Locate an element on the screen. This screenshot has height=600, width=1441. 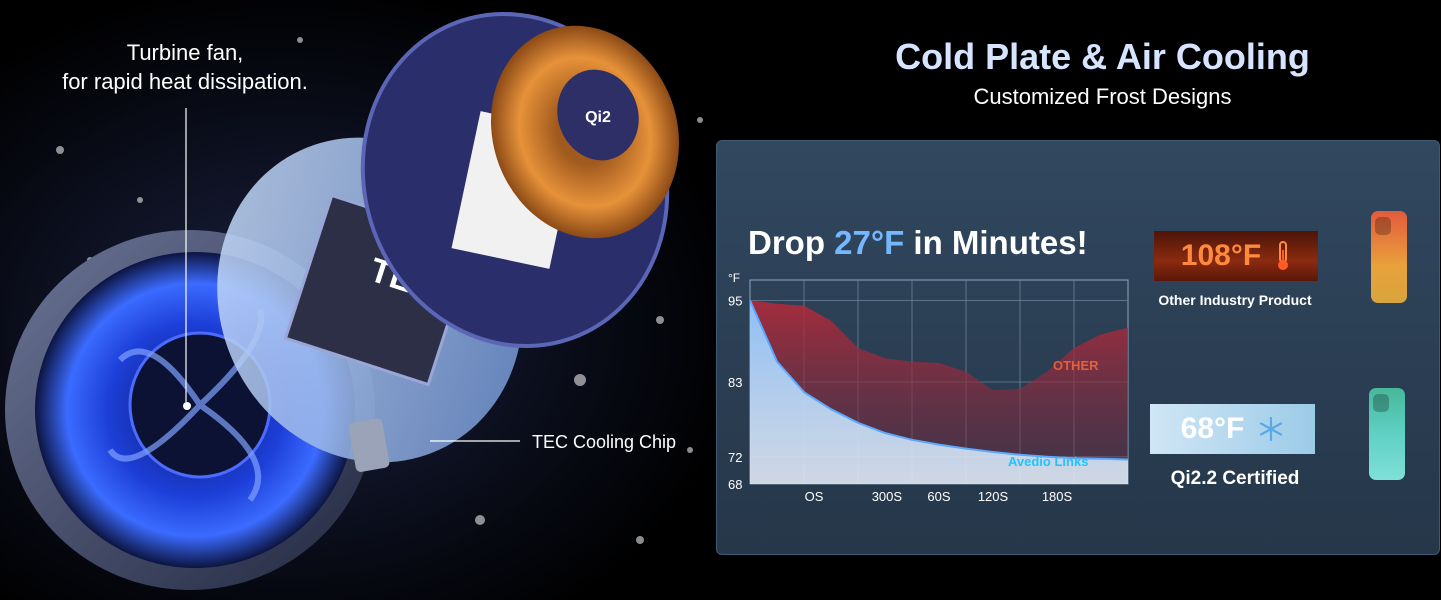
hot-temp-badge: 108°F is located at coordinates (1236, 256).